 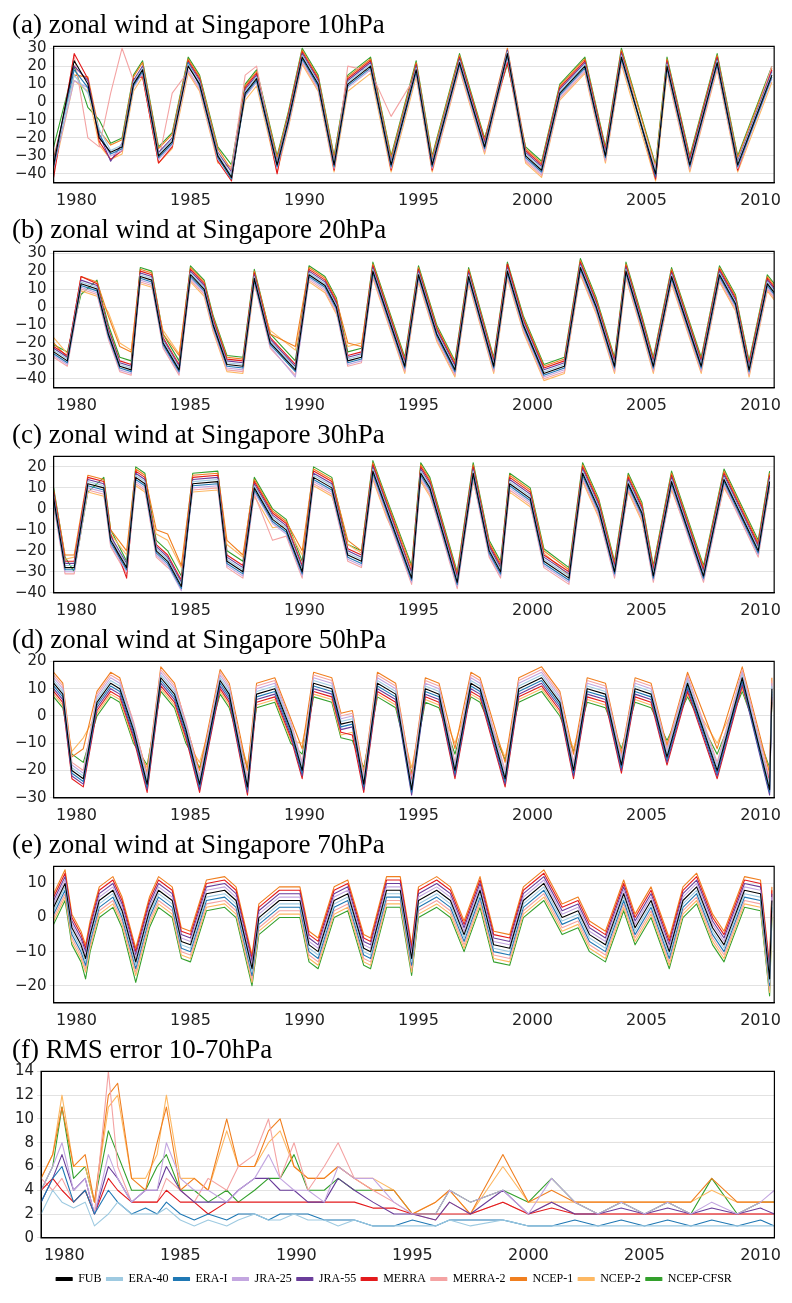 What do you see at coordinates (90, 1278) in the screenshot?
I see `legend-label: FUB` at bounding box center [90, 1278].